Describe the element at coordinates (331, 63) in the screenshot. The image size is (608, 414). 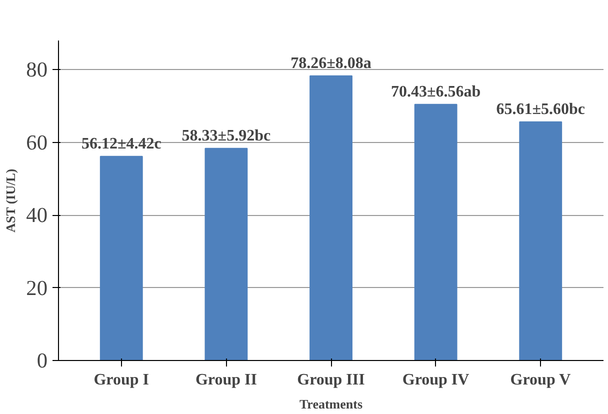
I see `data-label: 78.26±8.08a` at that location.